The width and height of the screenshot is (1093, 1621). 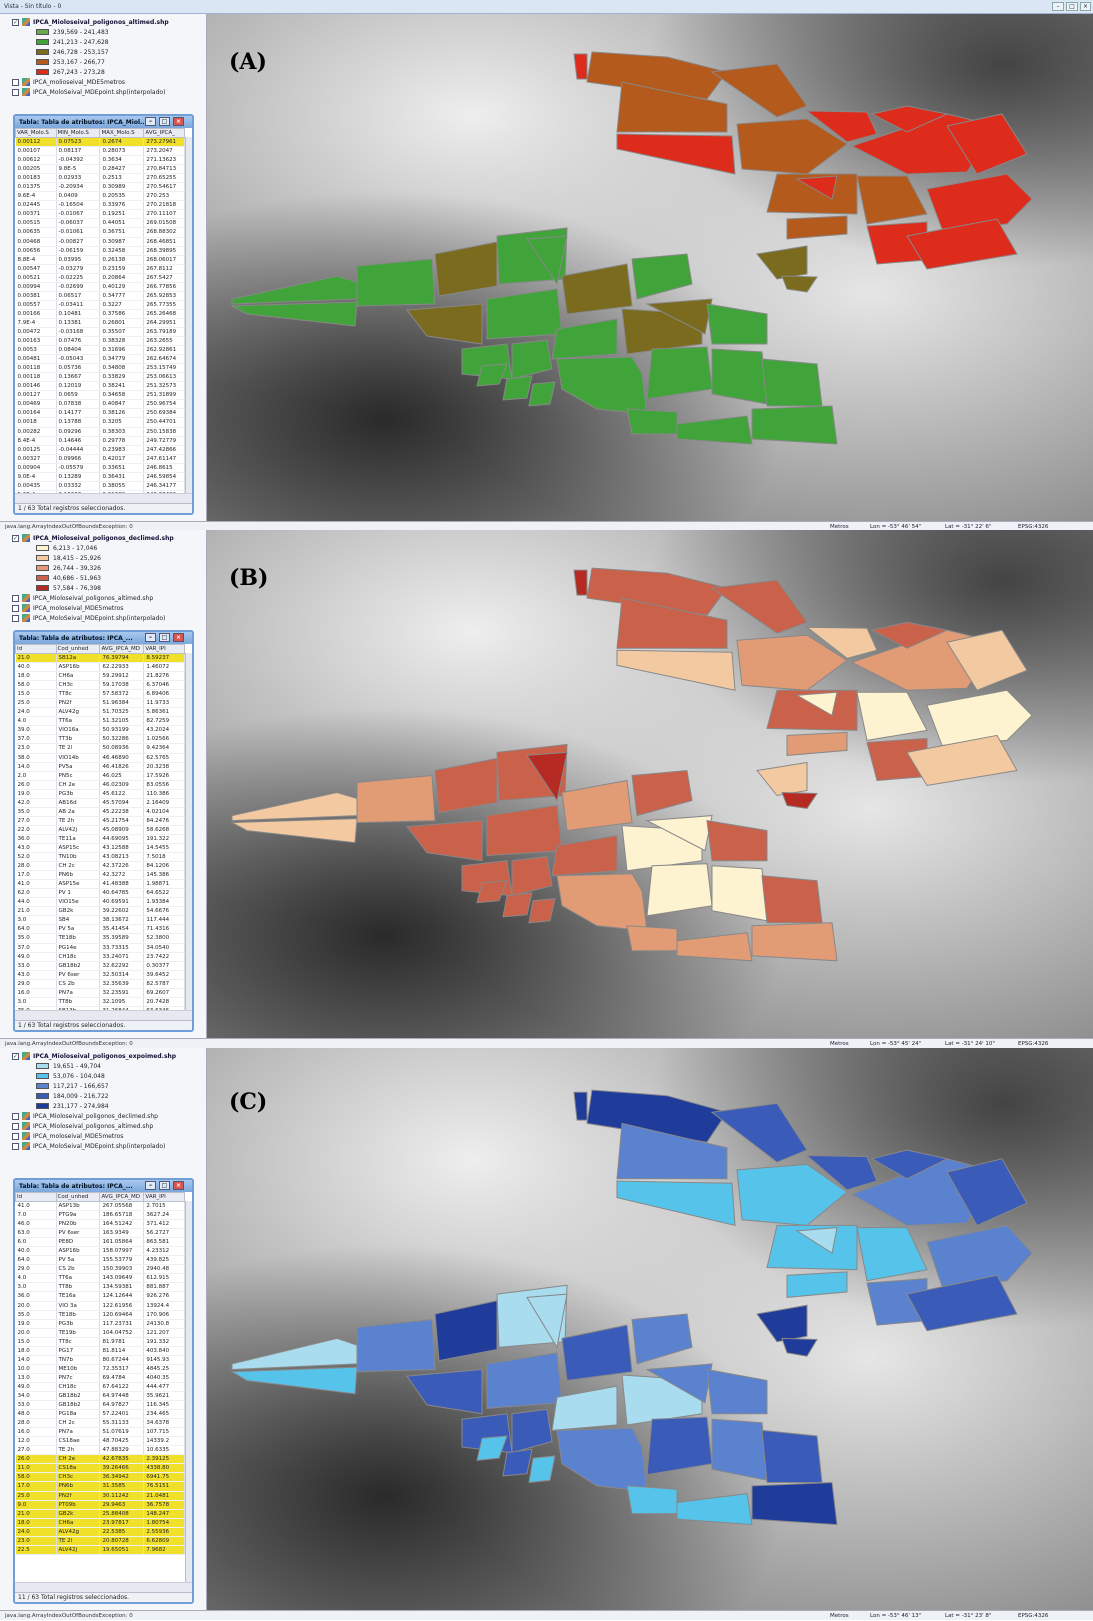 I want to click on table-cell: 24130.8, so click(x=164, y=1324).